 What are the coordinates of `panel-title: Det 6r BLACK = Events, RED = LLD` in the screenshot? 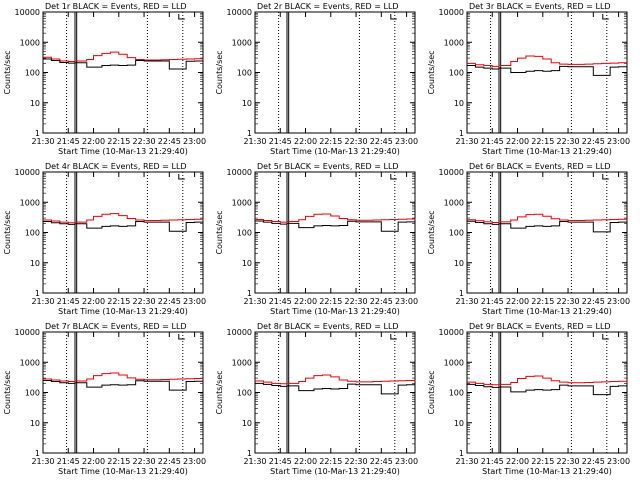 It's located at (540, 166).